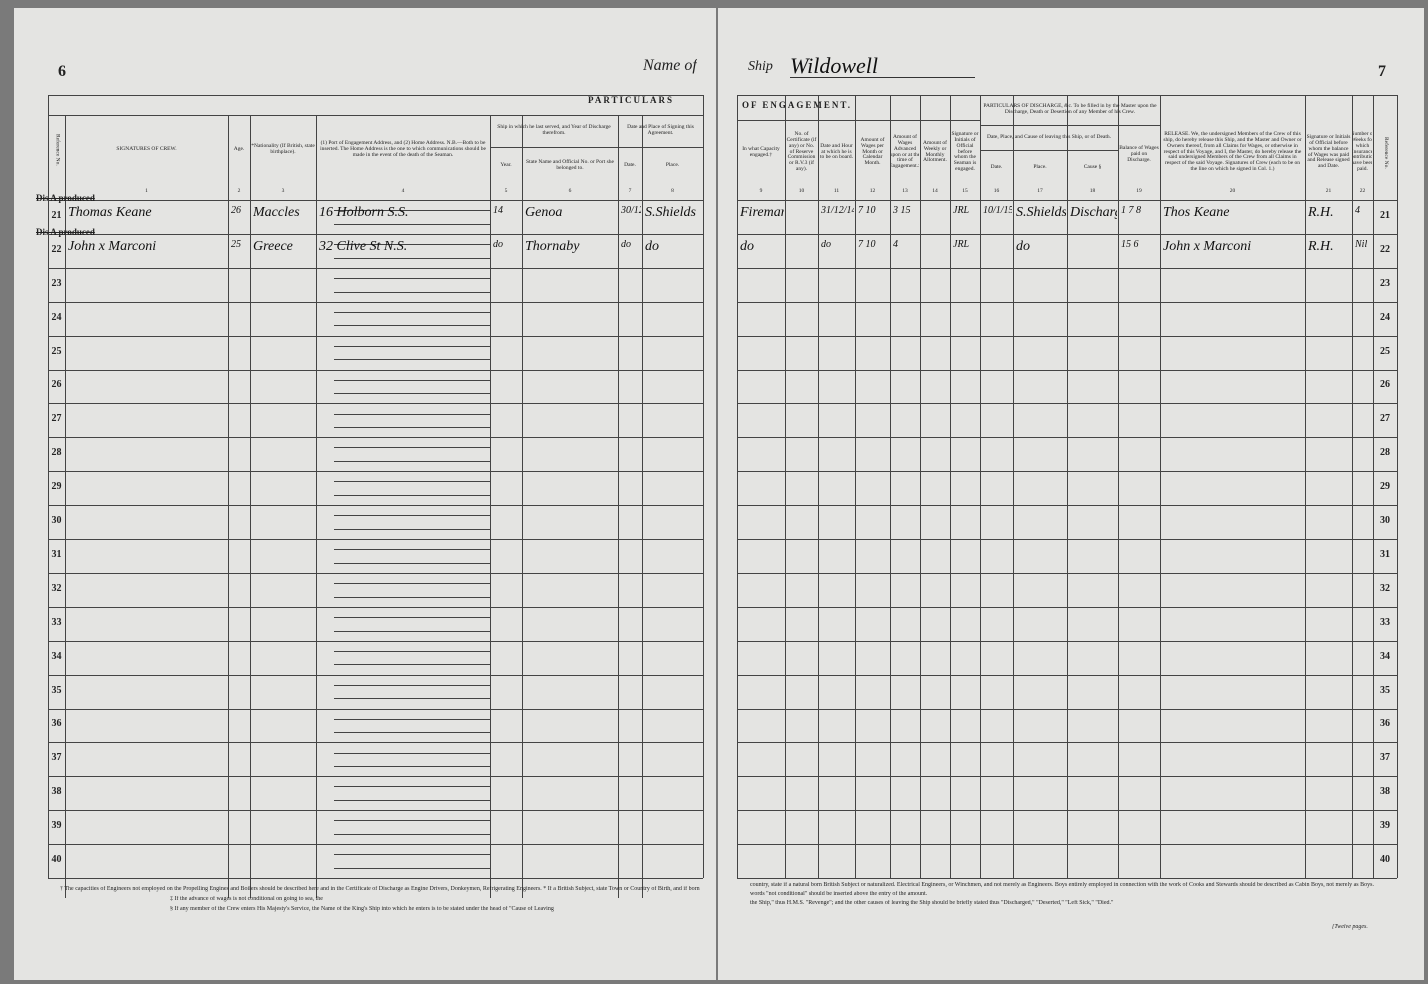  I want to click on handwritten-entry: John x Marconi, so click(112, 246).